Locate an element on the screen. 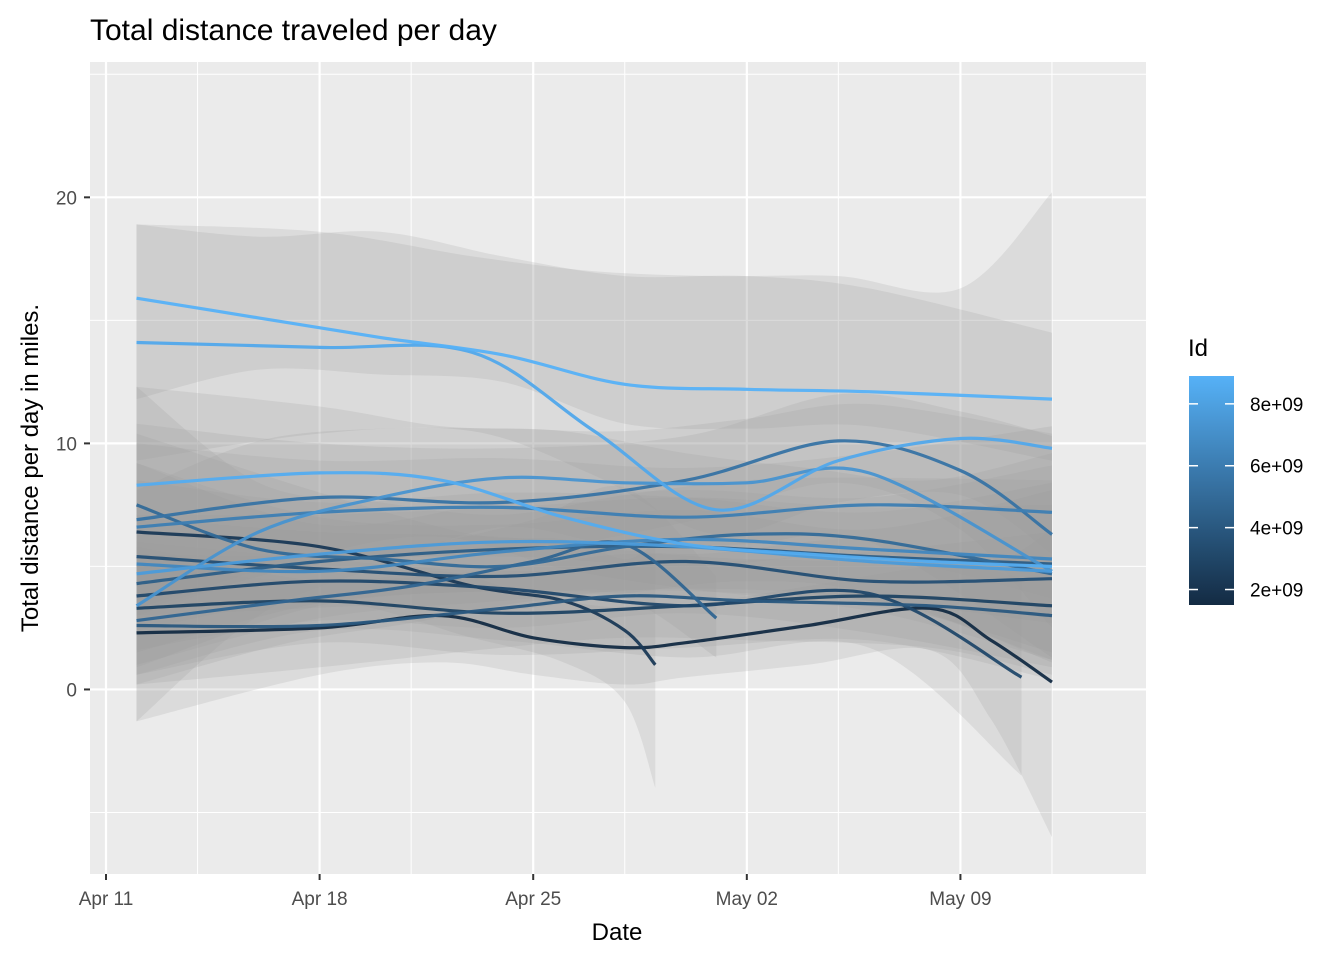 The height and width of the screenshot is (965, 1344). x-axis: Apr 11 Apr 18 Apr 25 May 02 May 09 is located at coordinates (535, 892).